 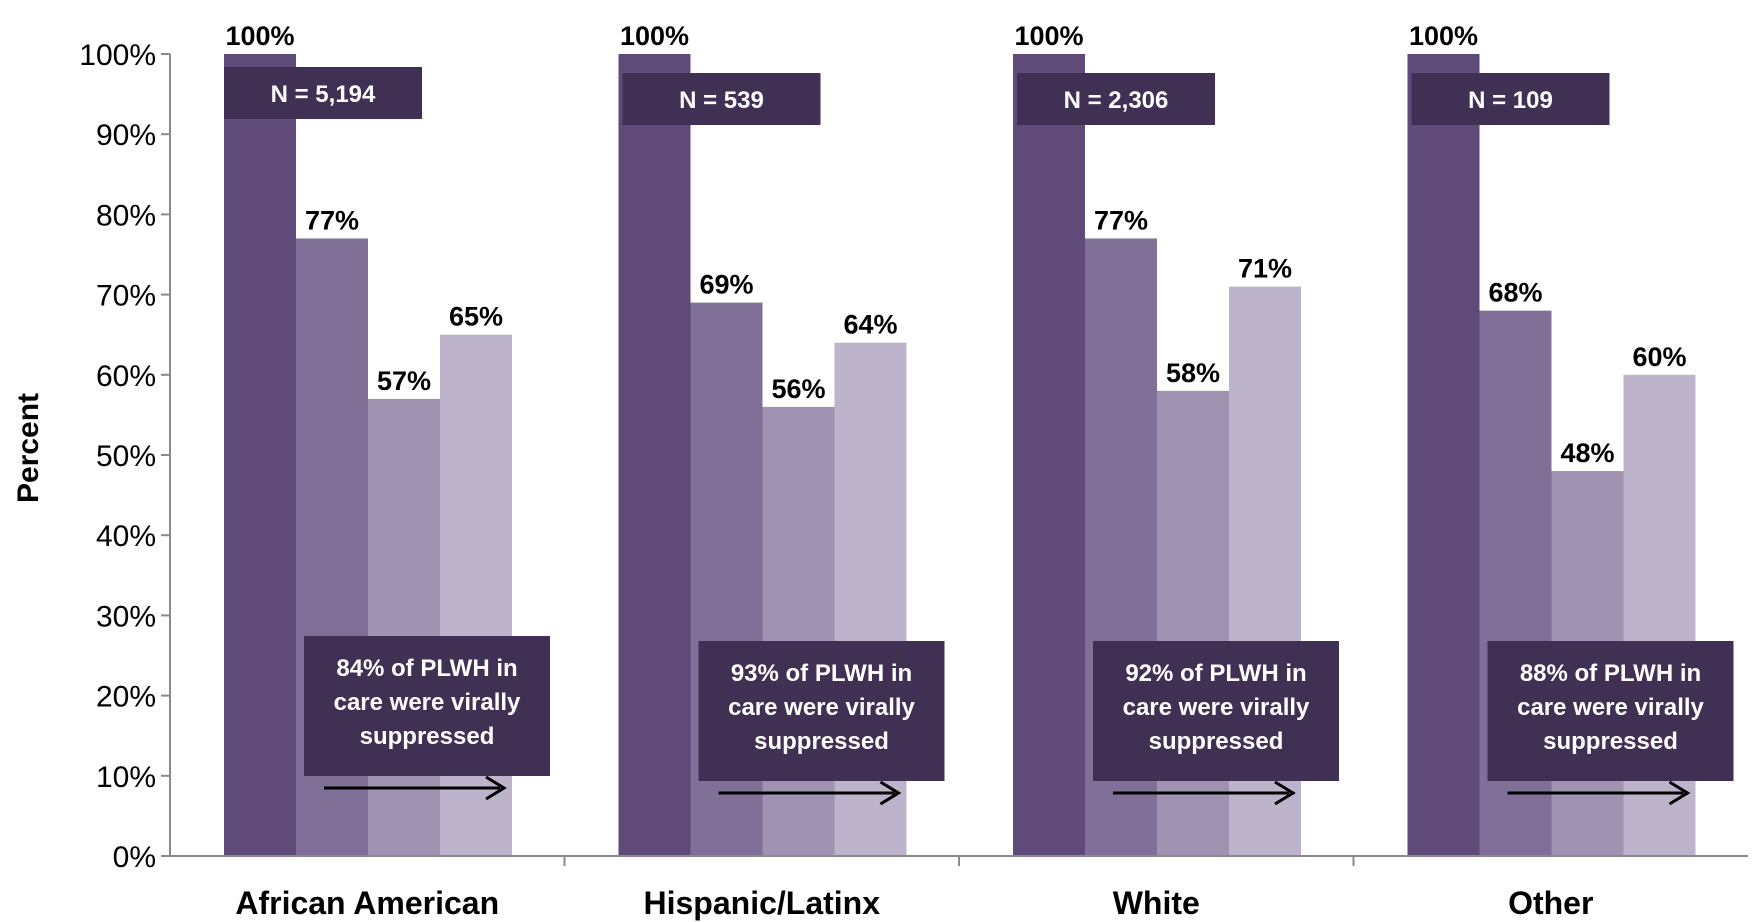 I want to click on annotation-text: 88% of PLWH in, so click(x=1610, y=673).